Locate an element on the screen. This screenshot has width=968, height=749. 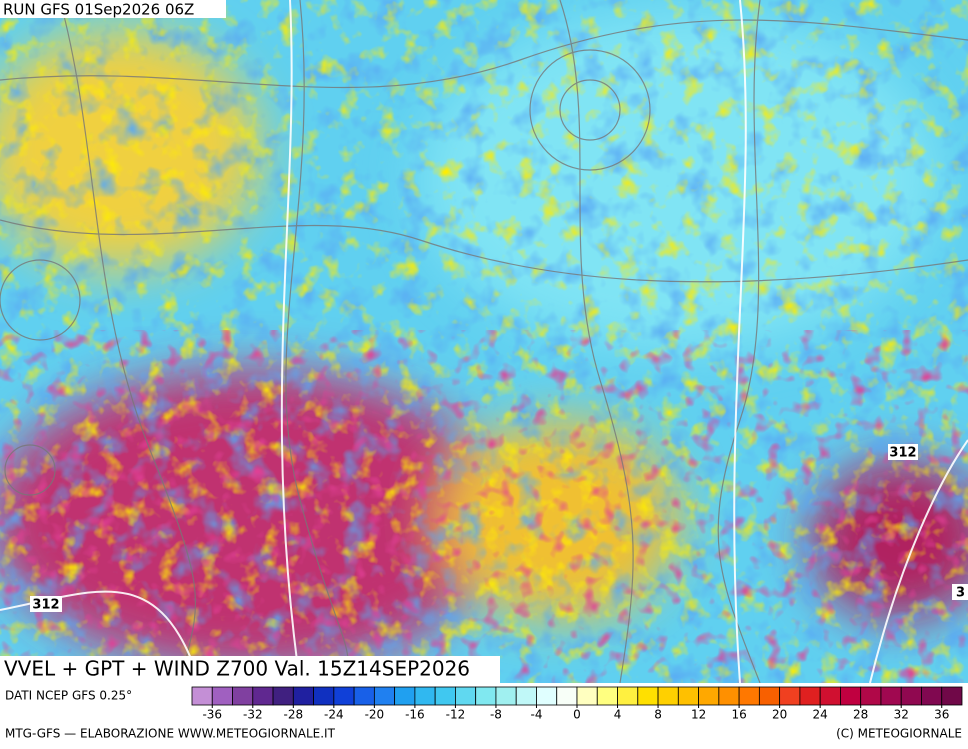
colorbar-tick-label: 28 is located at coordinates (860, 715).